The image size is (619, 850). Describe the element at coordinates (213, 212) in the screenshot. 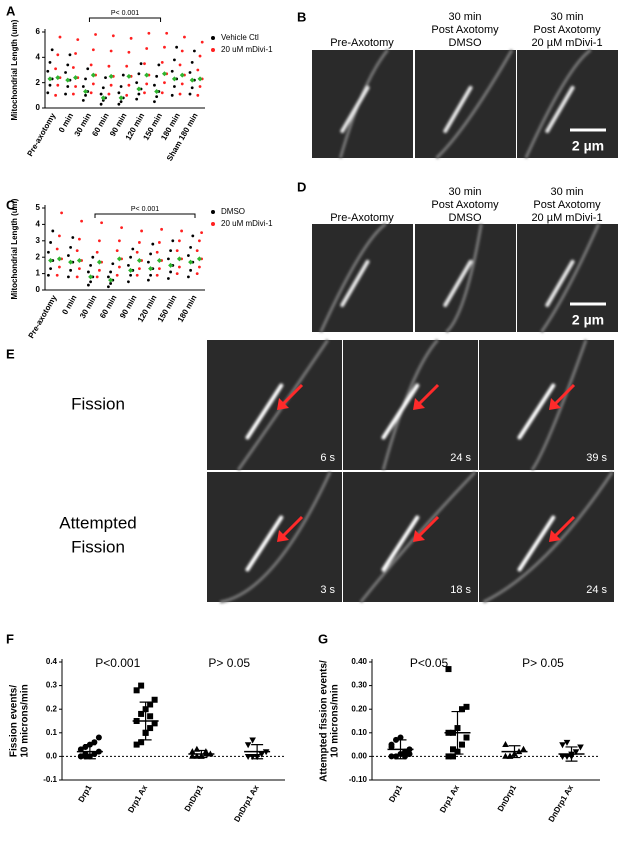

I see `legend-swatch` at that location.